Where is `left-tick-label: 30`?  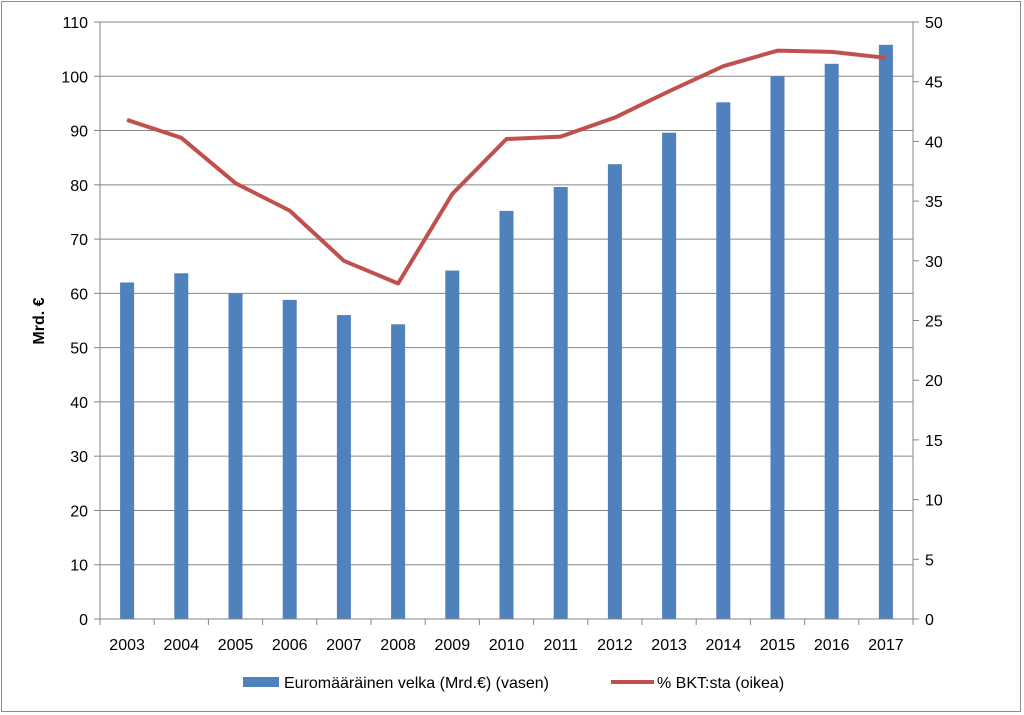 left-tick-label: 30 is located at coordinates (79, 457).